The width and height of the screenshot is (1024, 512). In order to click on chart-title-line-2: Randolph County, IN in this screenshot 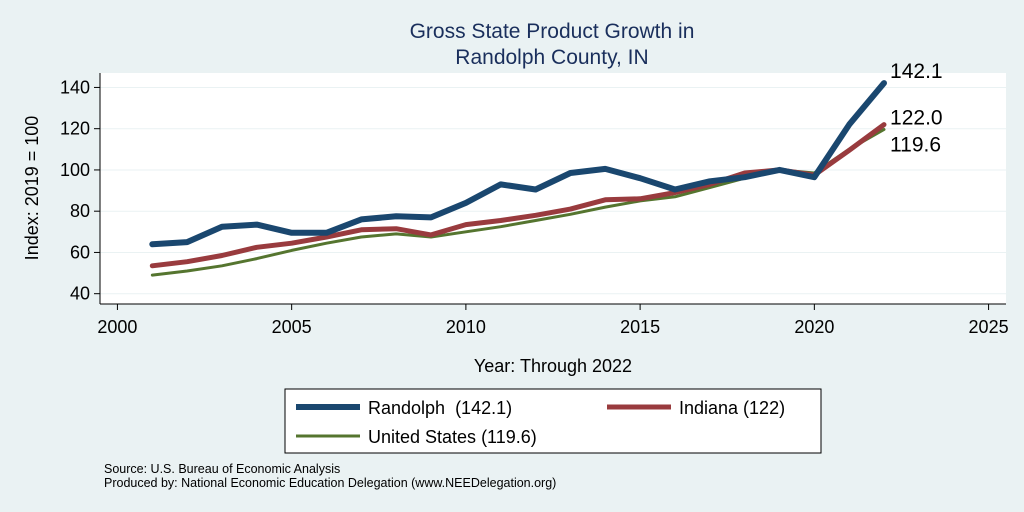, I will do `click(552, 57)`.